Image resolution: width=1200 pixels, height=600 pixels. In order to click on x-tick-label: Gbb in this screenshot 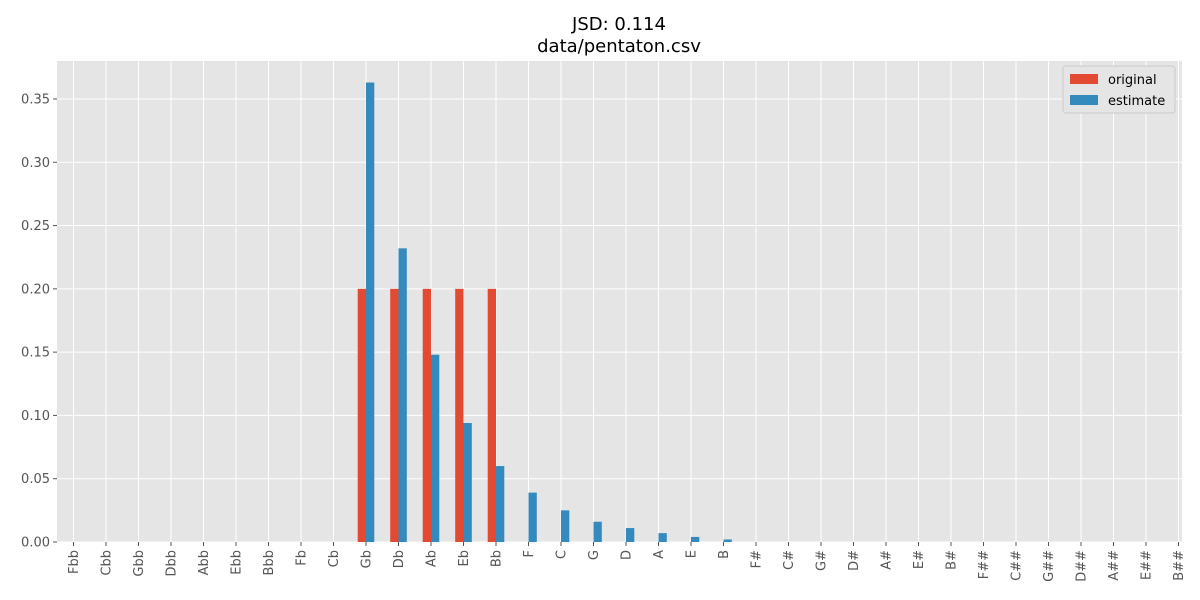, I will do `click(139, 563)`.